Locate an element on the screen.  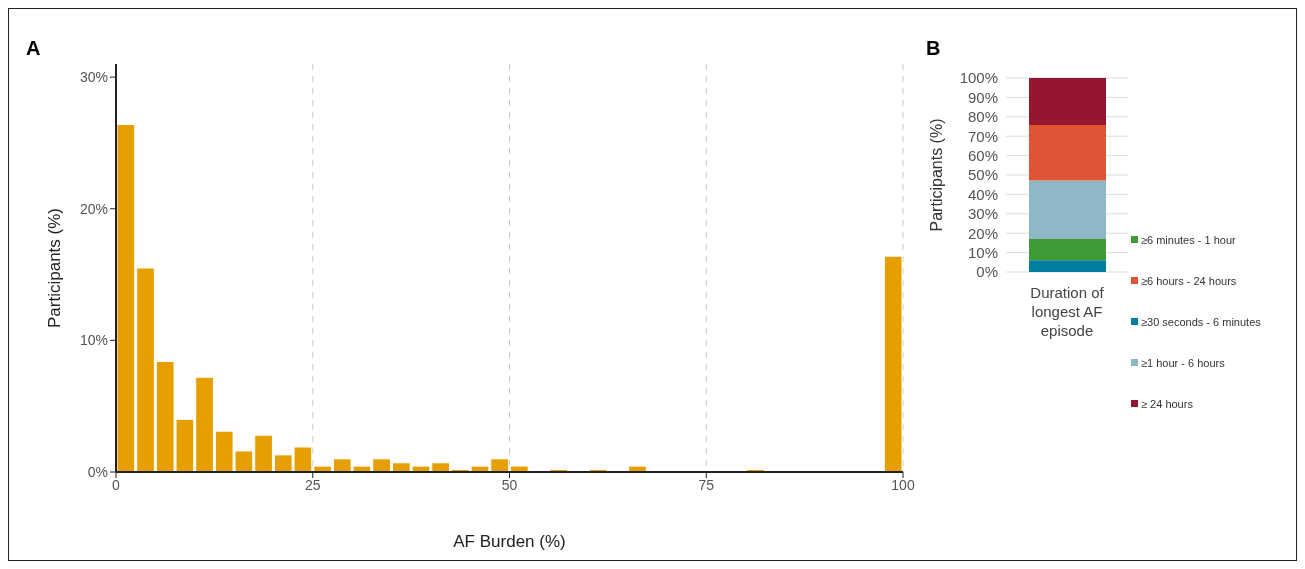
legend-label: ≥6 minutes - 1 hour is located at coordinates (1188, 239).